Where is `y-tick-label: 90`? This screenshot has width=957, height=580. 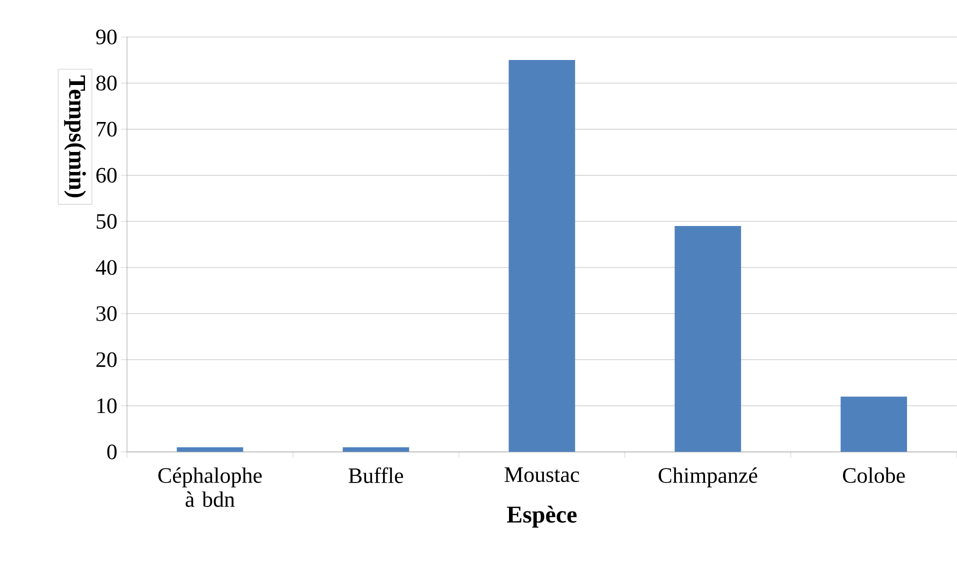
y-tick-label: 90 is located at coordinates (106, 37).